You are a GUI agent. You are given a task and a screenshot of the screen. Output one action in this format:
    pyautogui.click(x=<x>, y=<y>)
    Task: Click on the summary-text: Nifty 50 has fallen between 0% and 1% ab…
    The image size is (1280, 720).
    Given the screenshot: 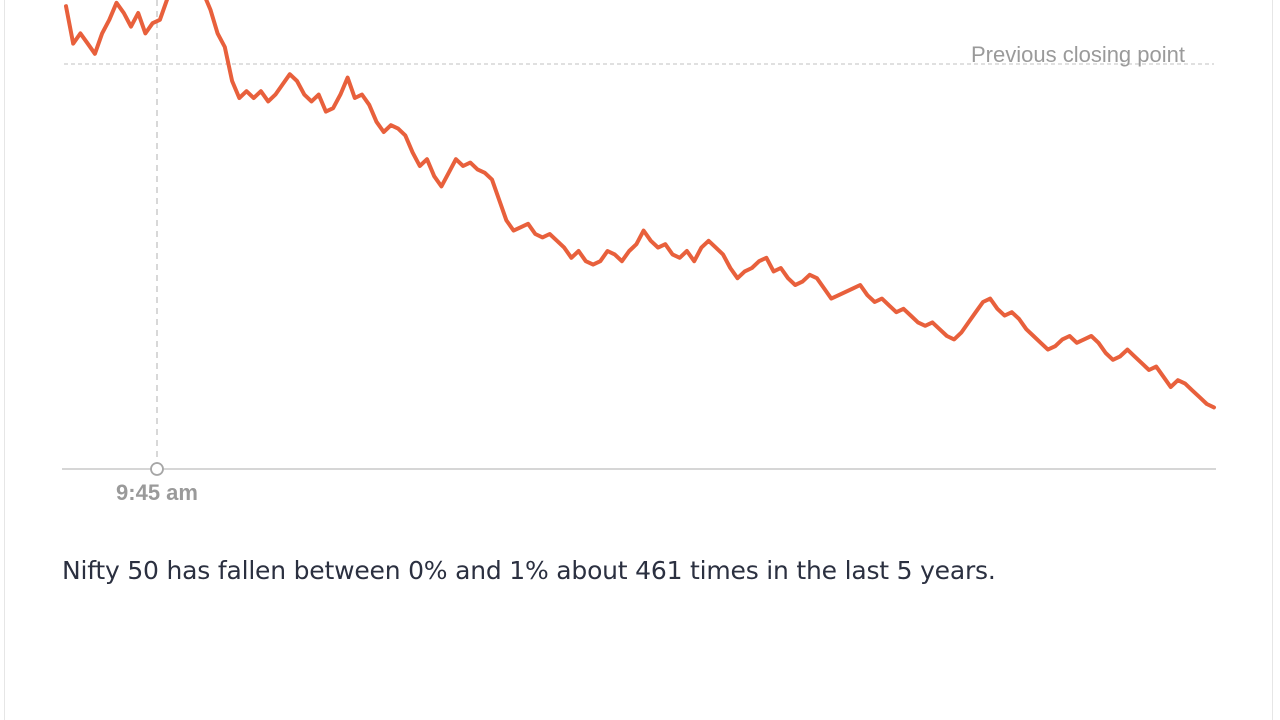 What is the action you would take?
    pyautogui.click(x=529, y=570)
    